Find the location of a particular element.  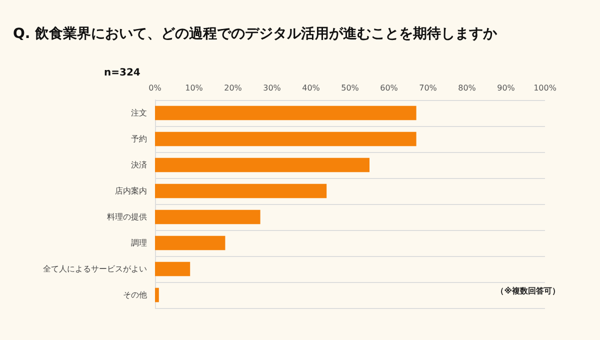

text: n=324 is located at coordinates (122, 73).